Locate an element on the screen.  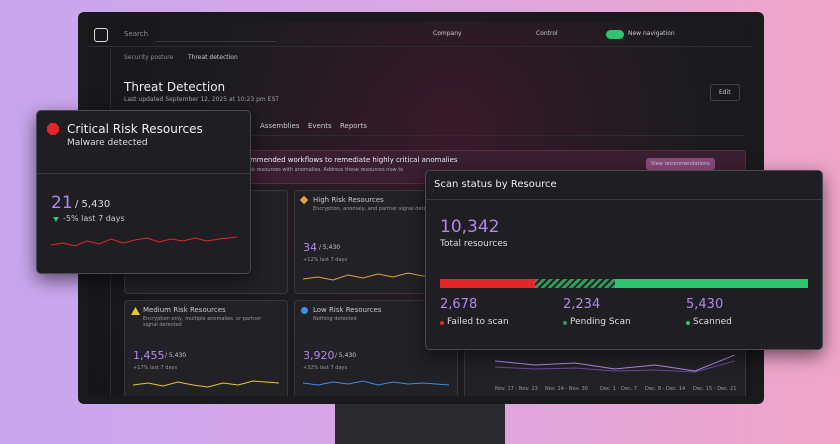
card-title: Medium Risk Resources is located at coordinates (184, 310).